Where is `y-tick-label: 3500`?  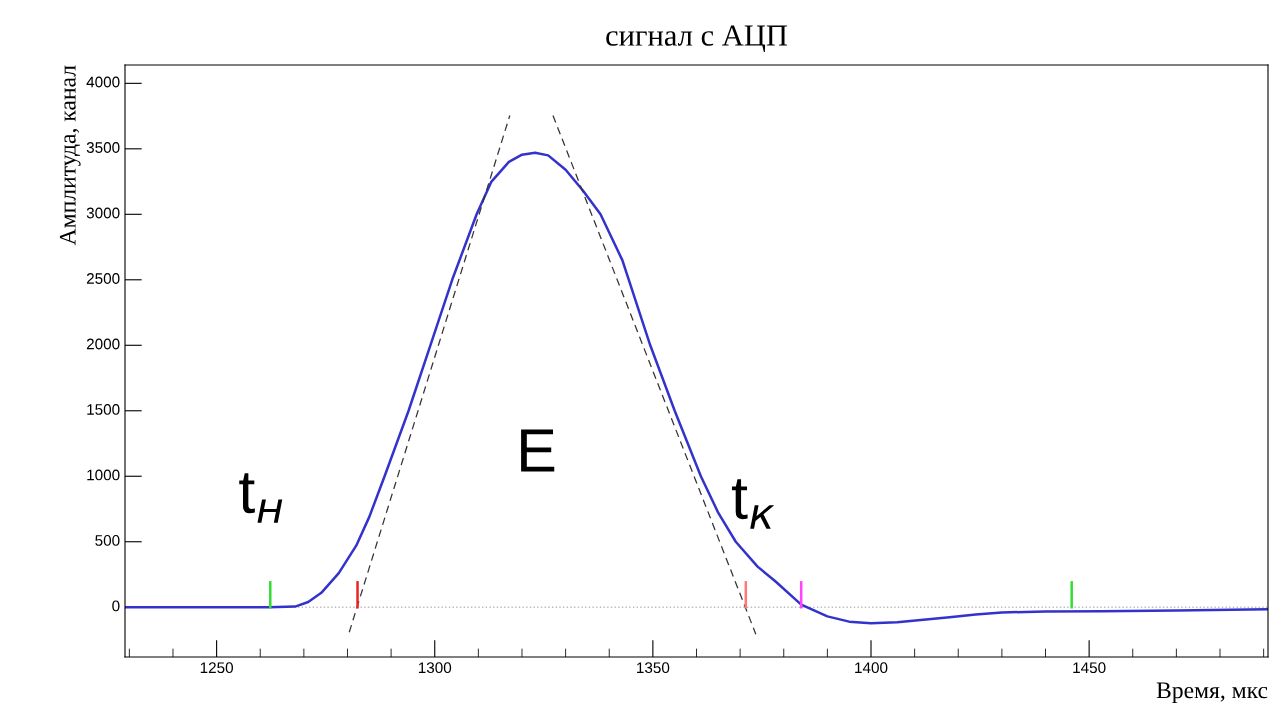 y-tick-label: 3500 is located at coordinates (103, 147).